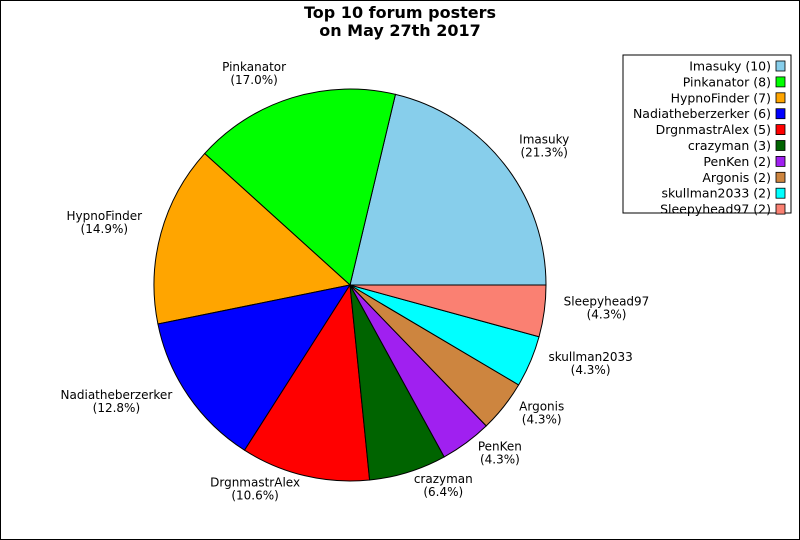 The image size is (800, 540). Describe the element at coordinates (780, 193) in the screenshot. I see `legend-swatch-skullman2033` at that location.